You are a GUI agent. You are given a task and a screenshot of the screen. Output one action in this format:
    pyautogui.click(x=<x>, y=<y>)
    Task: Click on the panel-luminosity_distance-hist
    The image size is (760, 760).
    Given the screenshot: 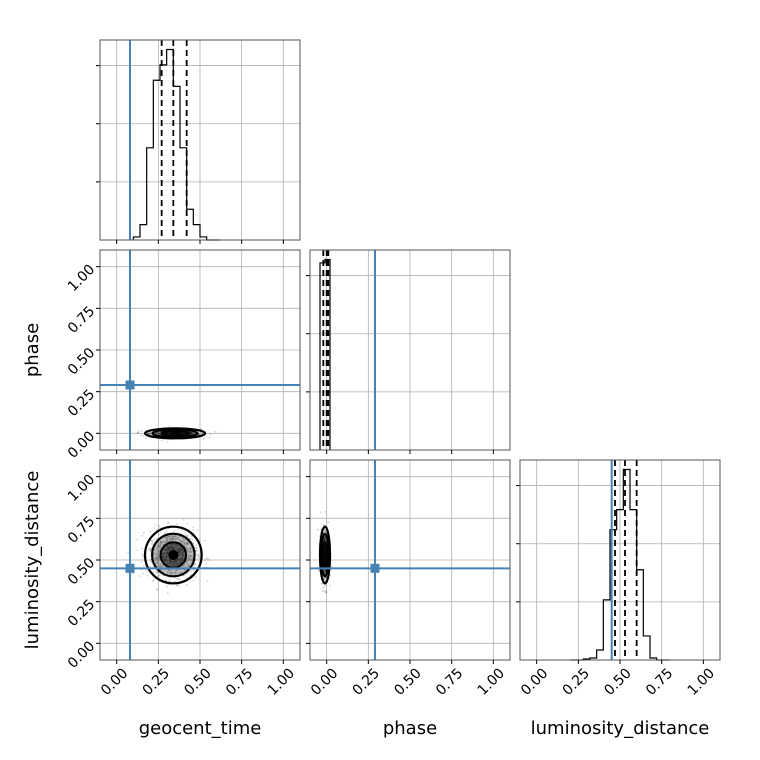 What is the action you would take?
    pyautogui.click(x=618, y=561)
    